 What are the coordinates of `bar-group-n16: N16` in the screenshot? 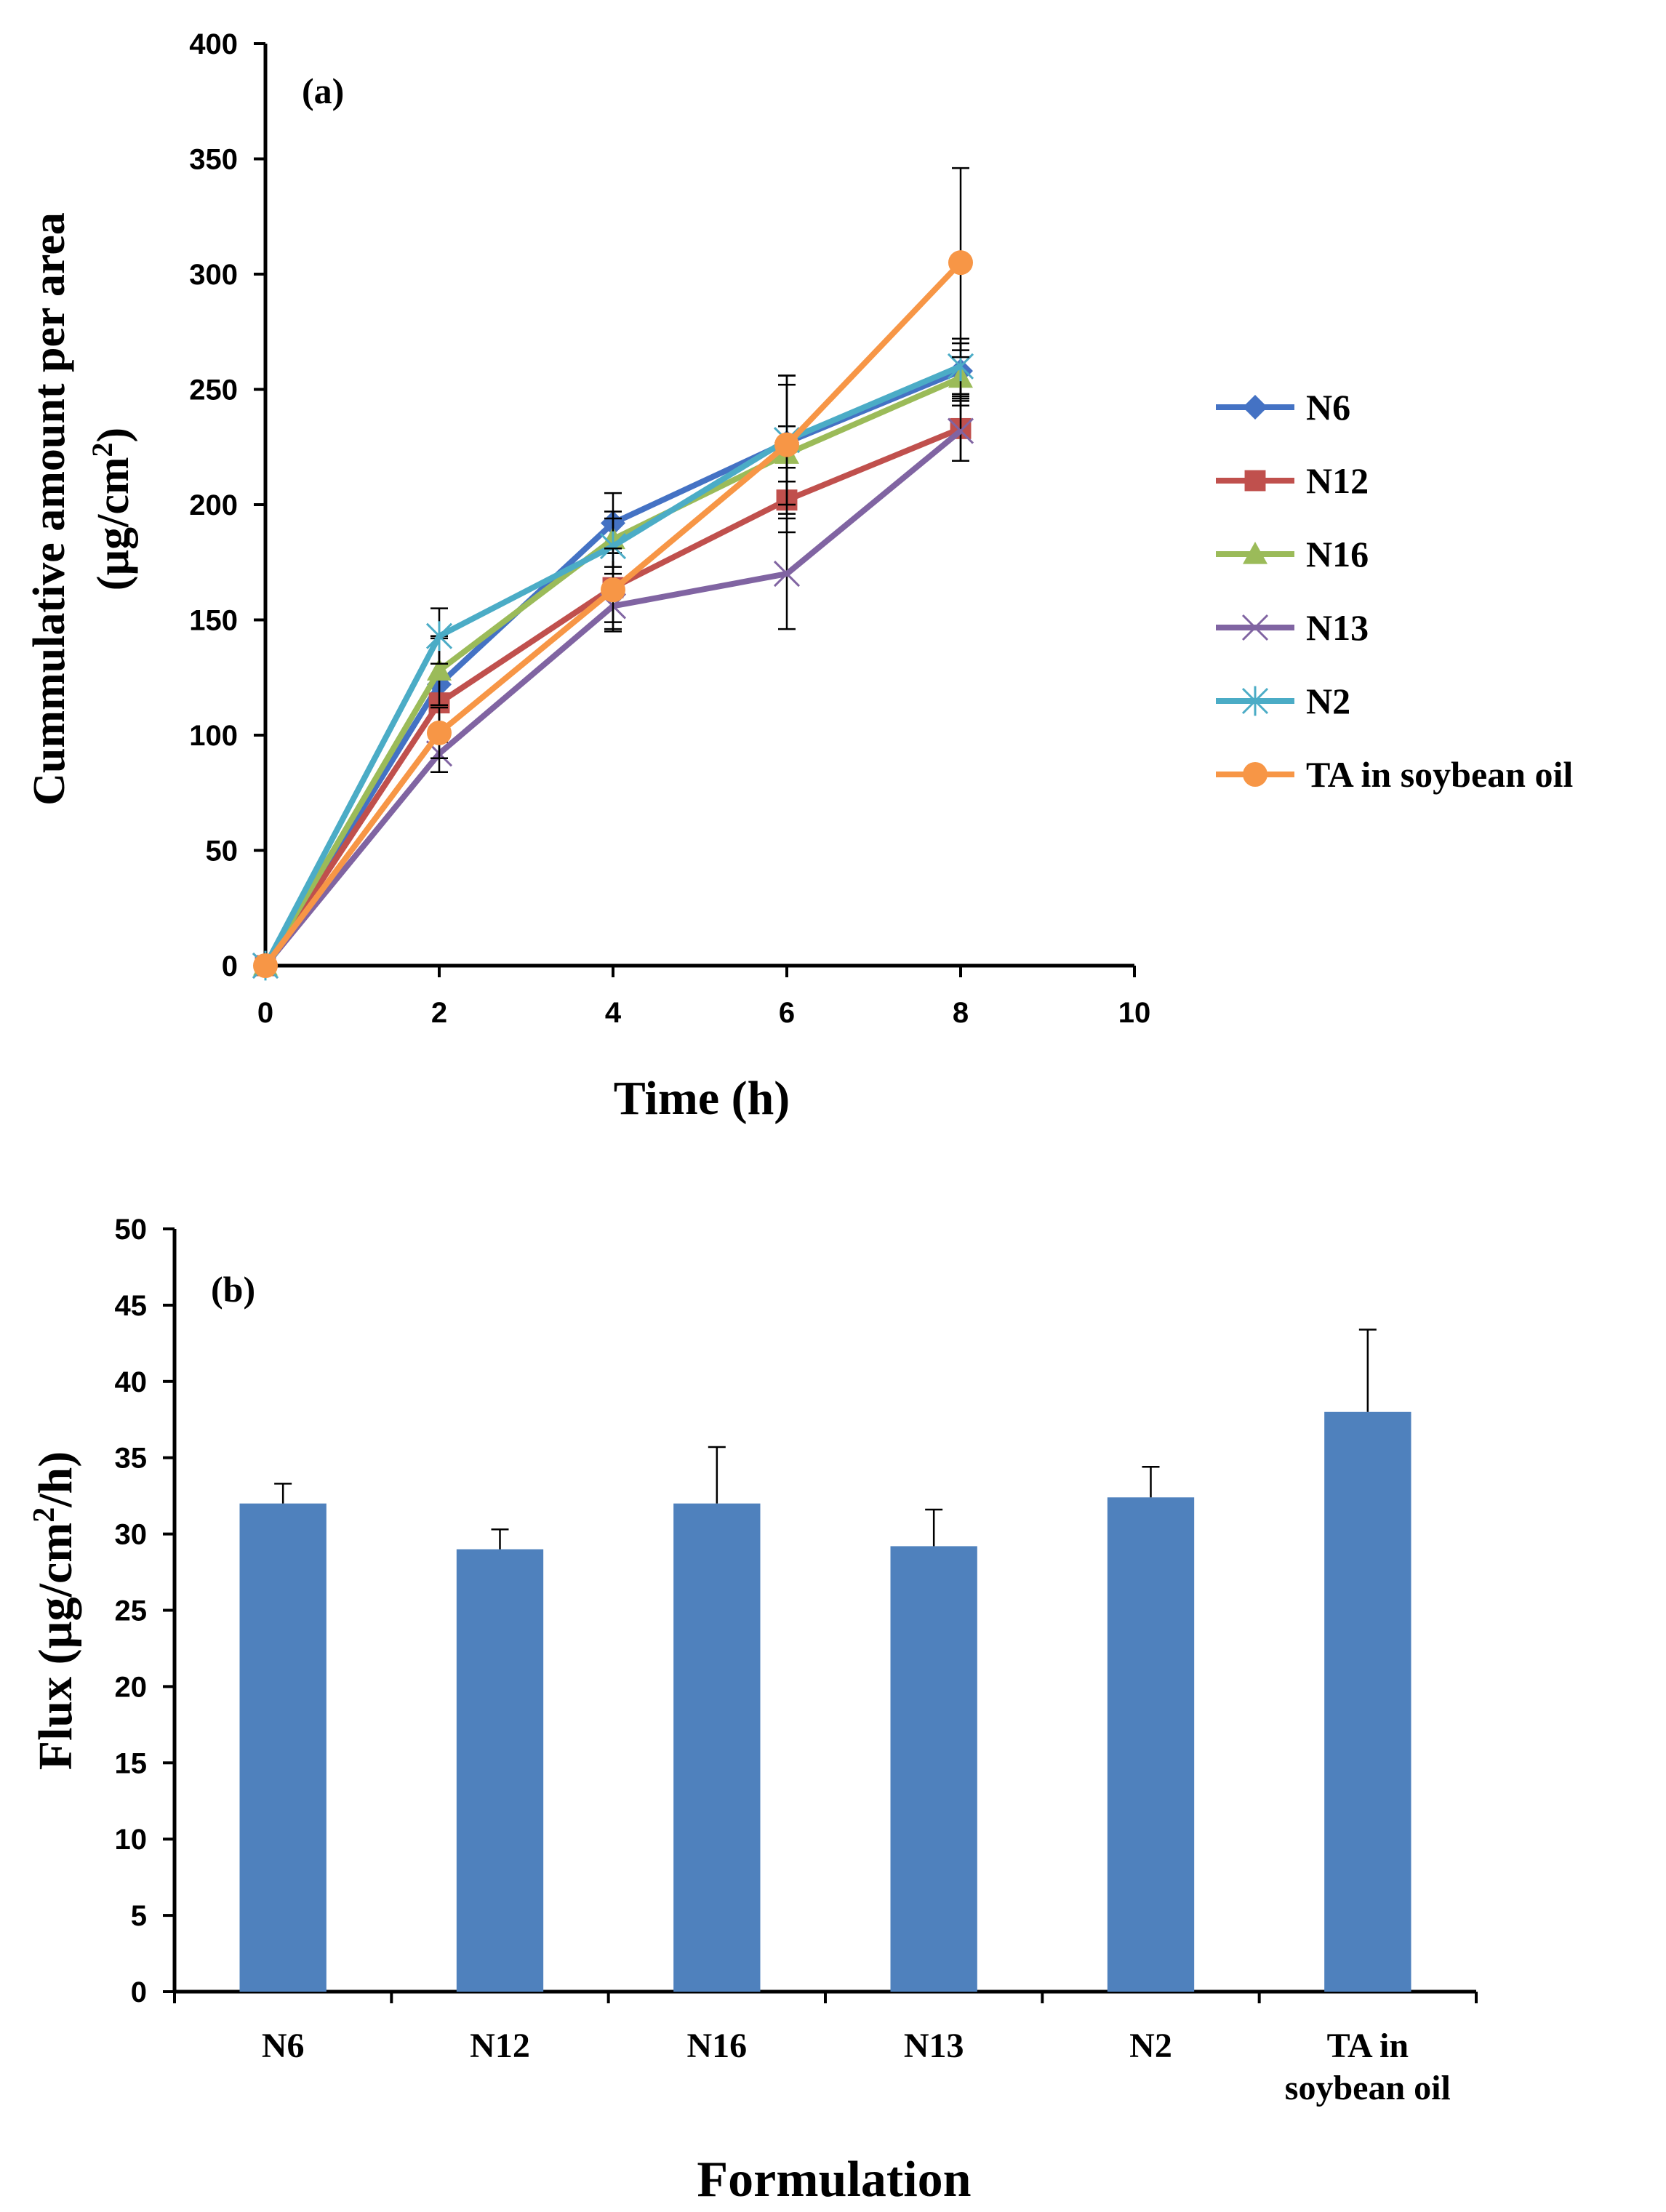 It's located at (717, 1755).